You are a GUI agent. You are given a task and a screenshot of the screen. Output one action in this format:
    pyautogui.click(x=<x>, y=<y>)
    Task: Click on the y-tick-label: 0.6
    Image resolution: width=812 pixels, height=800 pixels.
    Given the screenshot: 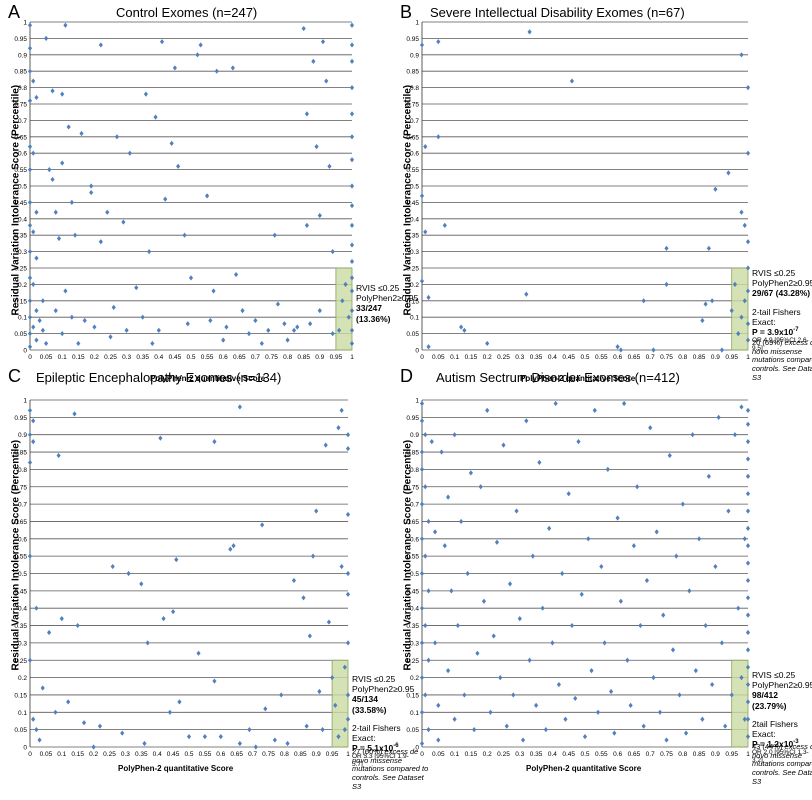 What is the action you would take?
    pyautogui.click(x=414, y=539)
    